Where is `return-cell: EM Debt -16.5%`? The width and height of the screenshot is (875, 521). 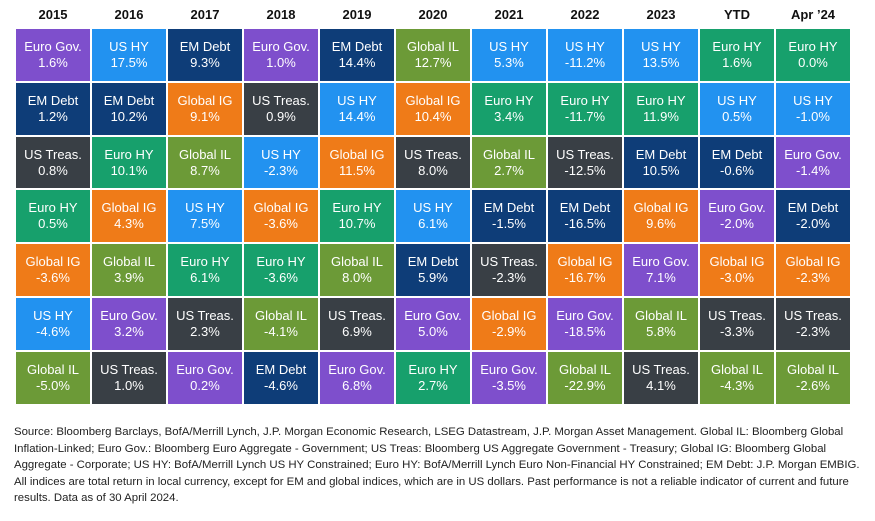 return-cell: EM Debt -16.5% is located at coordinates (585, 216).